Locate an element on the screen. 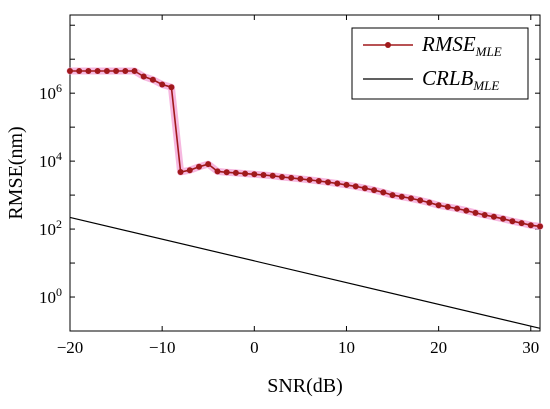 This screenshot has width=550, height=409. legend-entry-crlb: CRLBMLE is located at coordinates (460, 79).